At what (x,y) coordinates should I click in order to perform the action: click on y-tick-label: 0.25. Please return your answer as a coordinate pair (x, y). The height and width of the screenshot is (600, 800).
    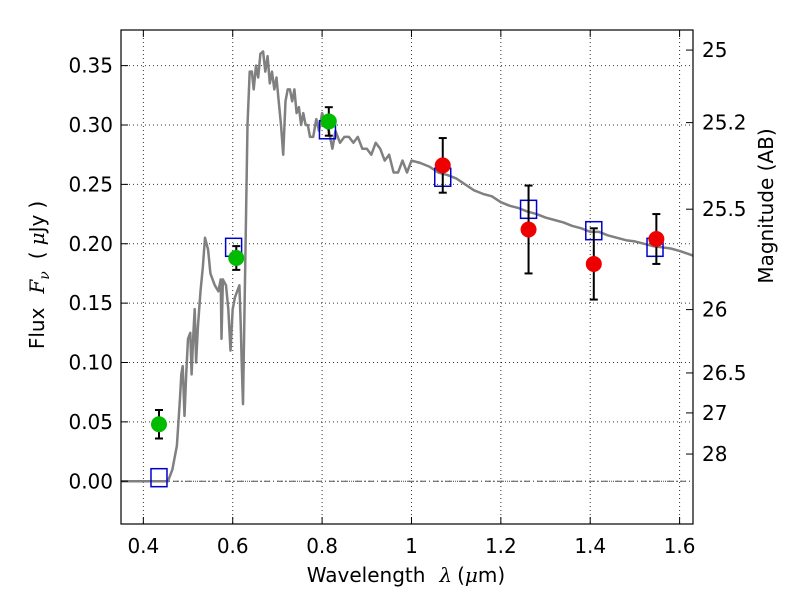
    Looking at the image, I should click on (90, 184).